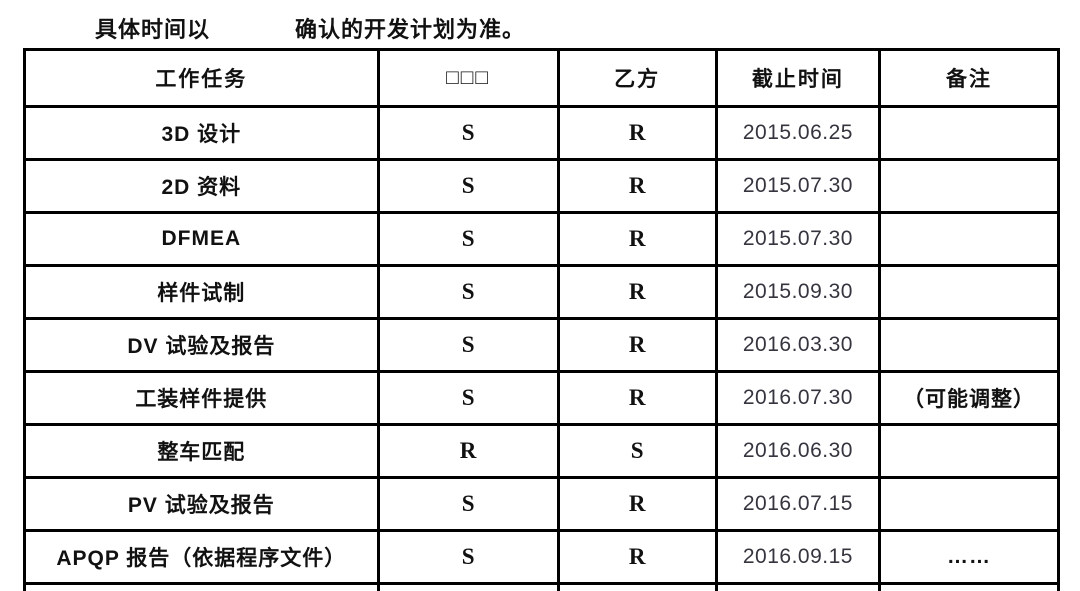 The image size is (1080, 591). Describe the element at coordinates (637, 586) in the screenshot. I see `cell-party-b` at that location.